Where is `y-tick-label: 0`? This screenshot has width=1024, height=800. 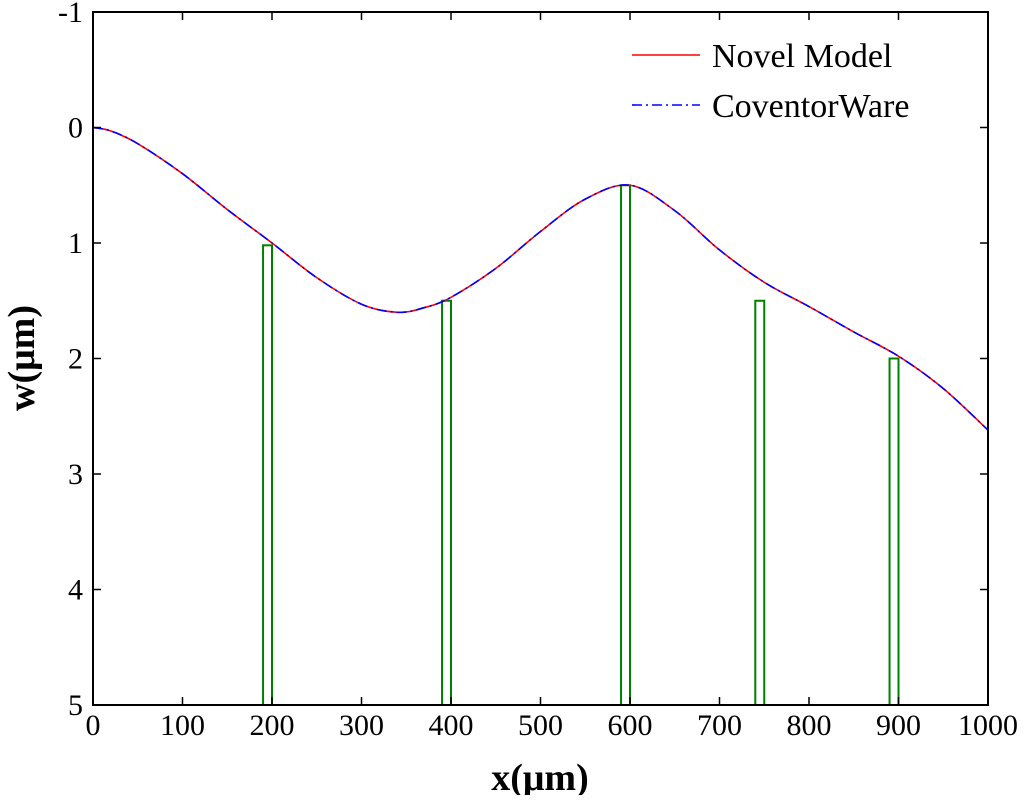 y-tick-label: 0 is located at coordinates (75, 128).